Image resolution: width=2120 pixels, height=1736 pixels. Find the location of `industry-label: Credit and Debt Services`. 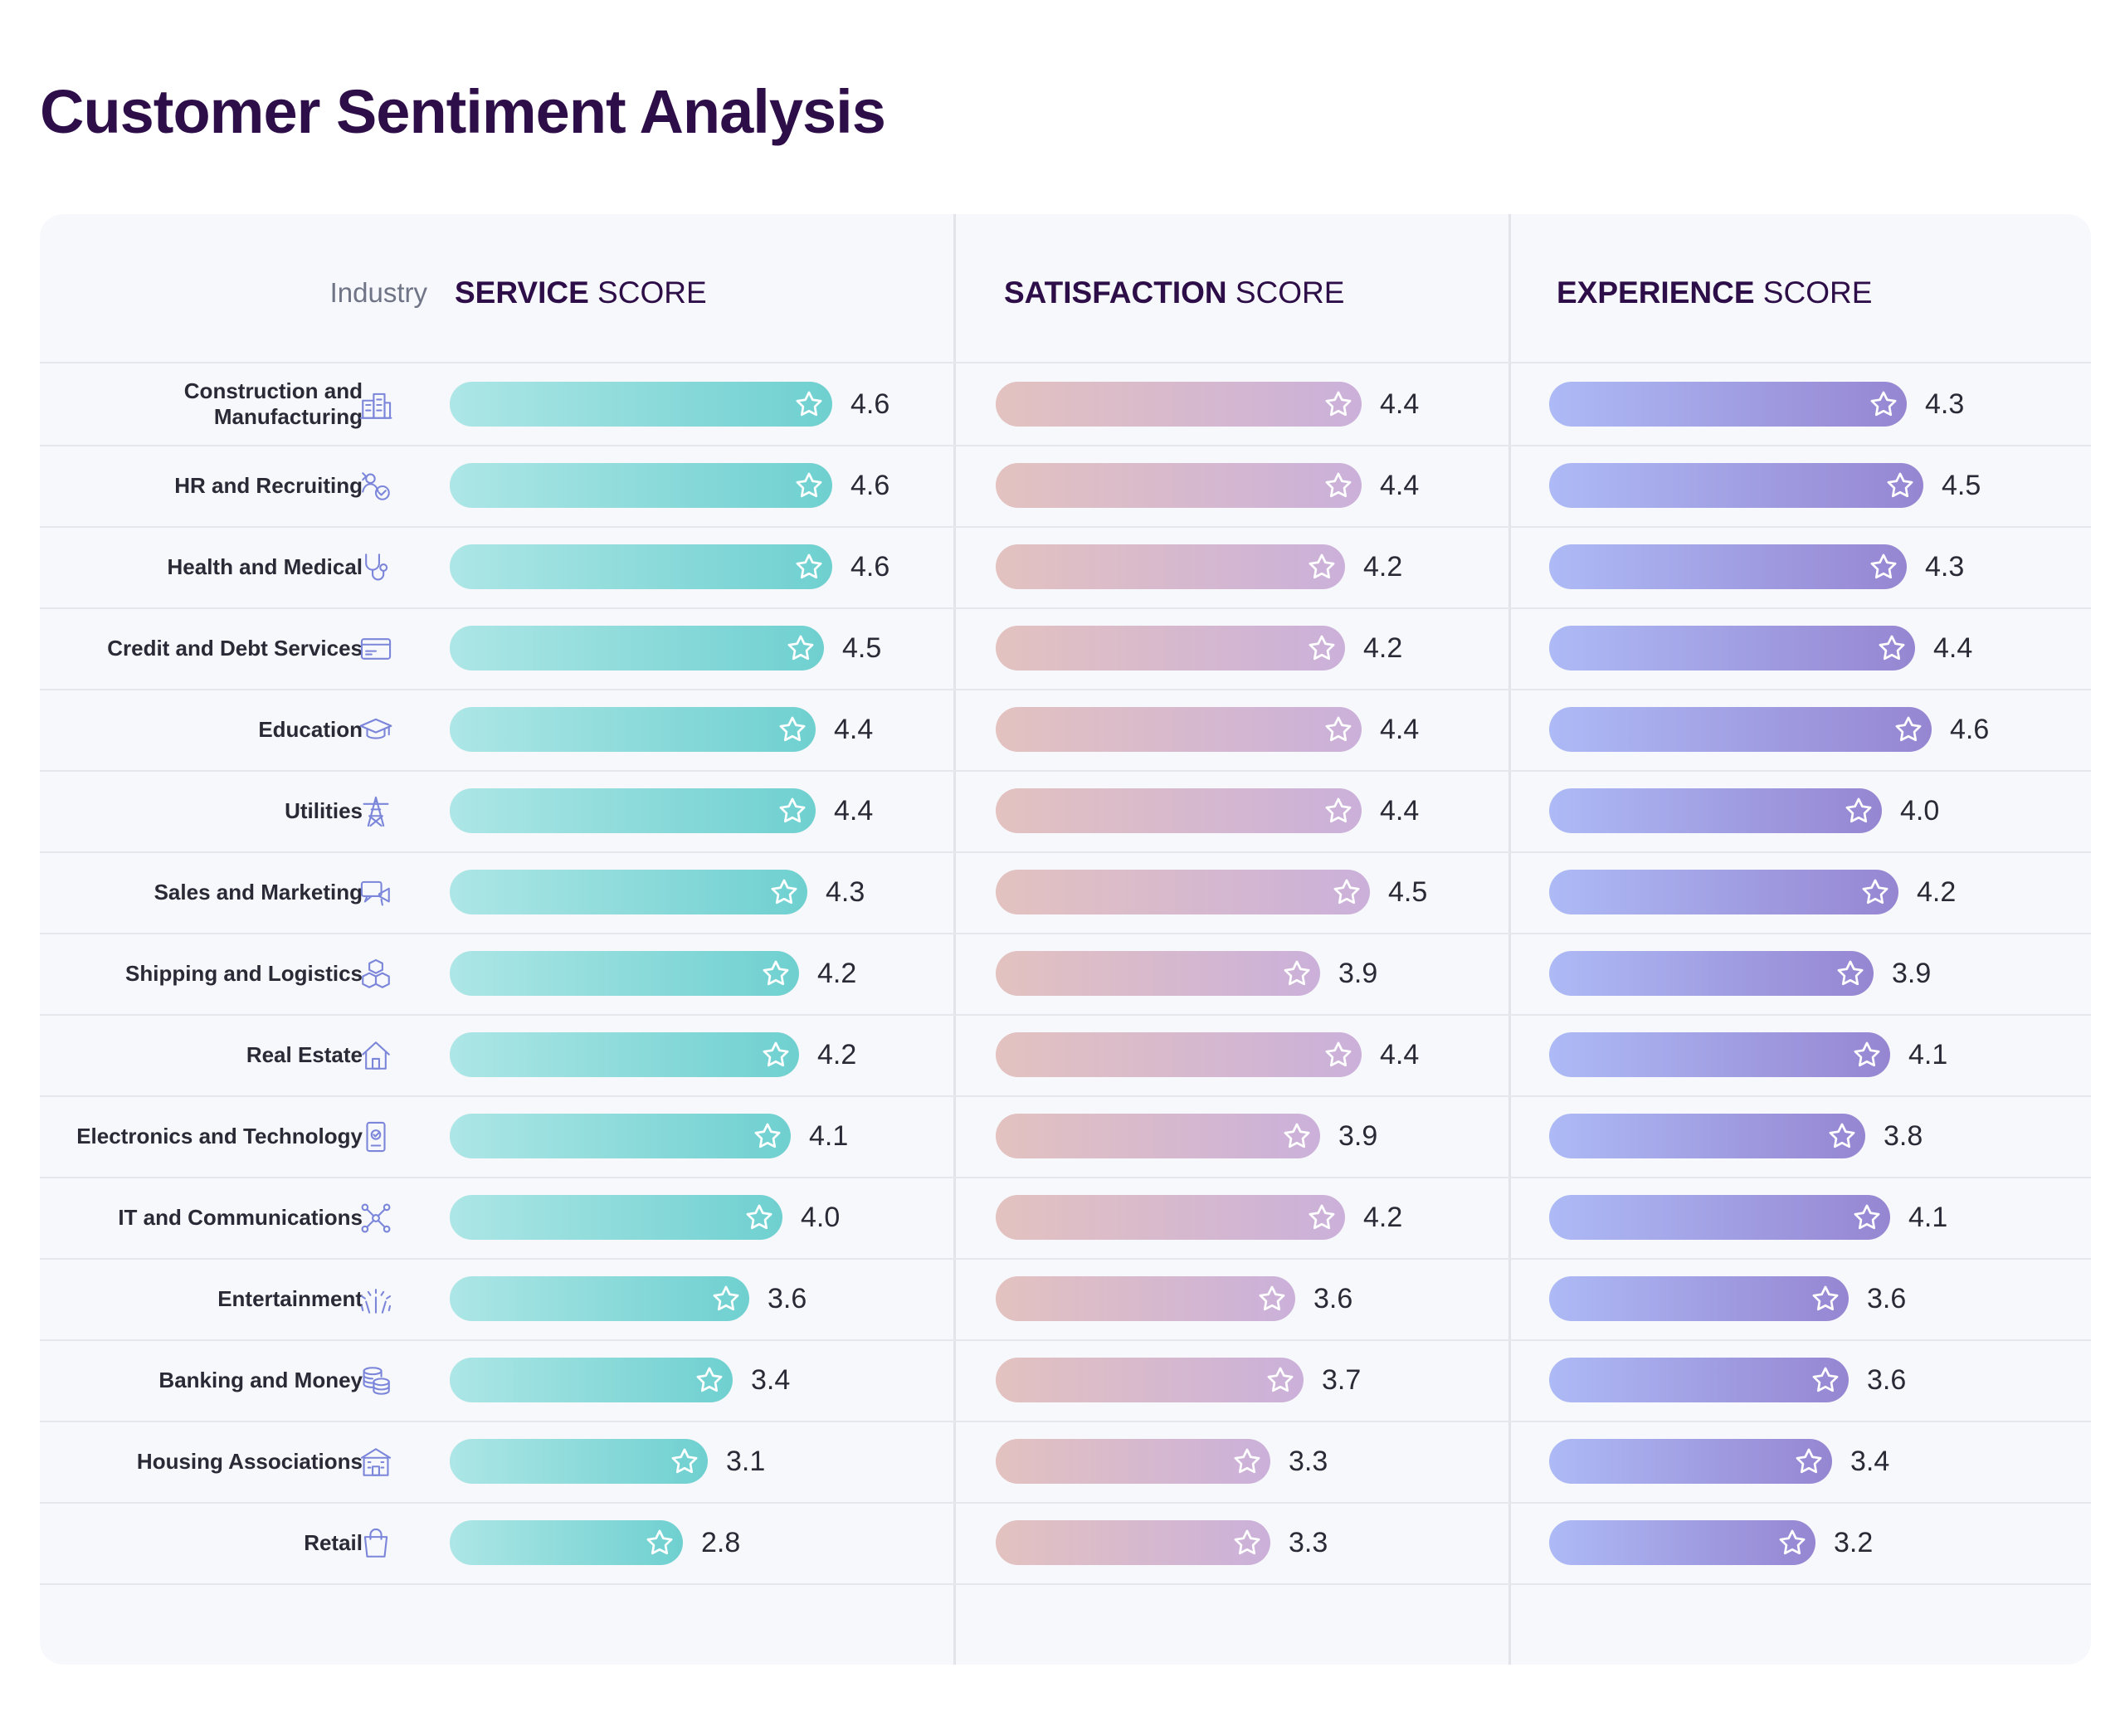

industry-label: Credit and Debt Services is located at coordinates (235, 648).